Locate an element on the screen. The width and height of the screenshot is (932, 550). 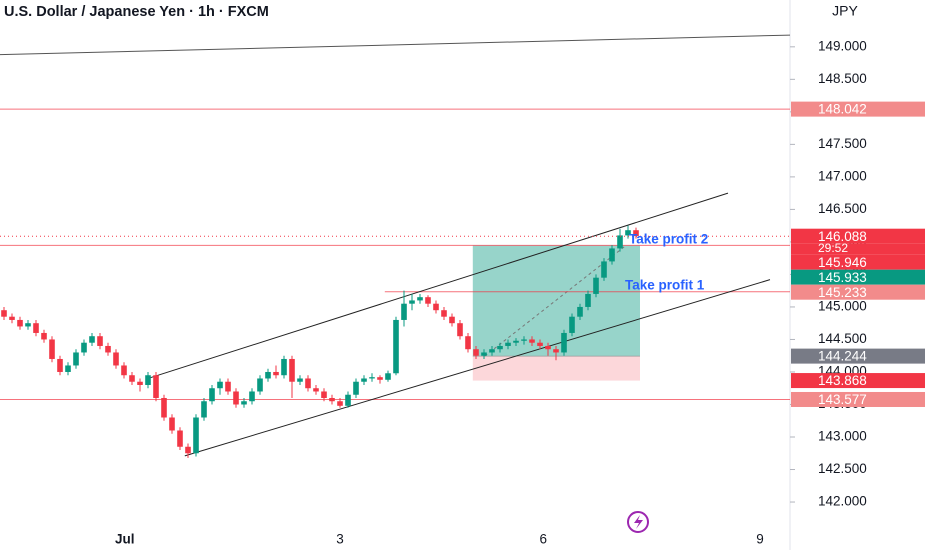
y-tick-label: 142.500 is located at coordinates (842, 468).